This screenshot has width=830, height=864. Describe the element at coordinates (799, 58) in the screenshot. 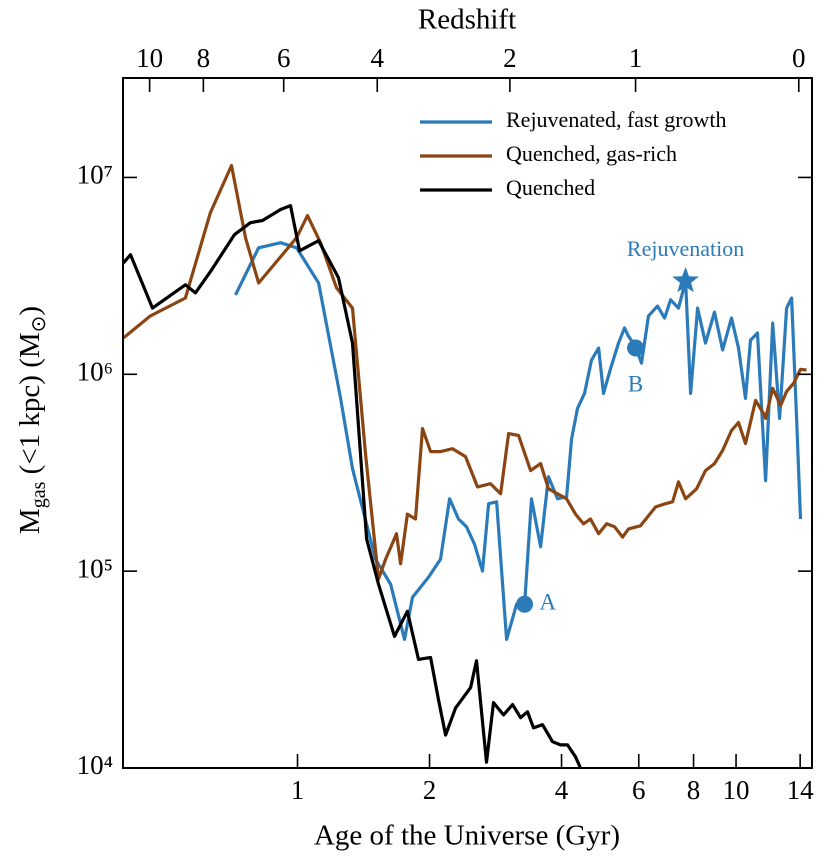

I see `x2-tick-label: 0` at that location.